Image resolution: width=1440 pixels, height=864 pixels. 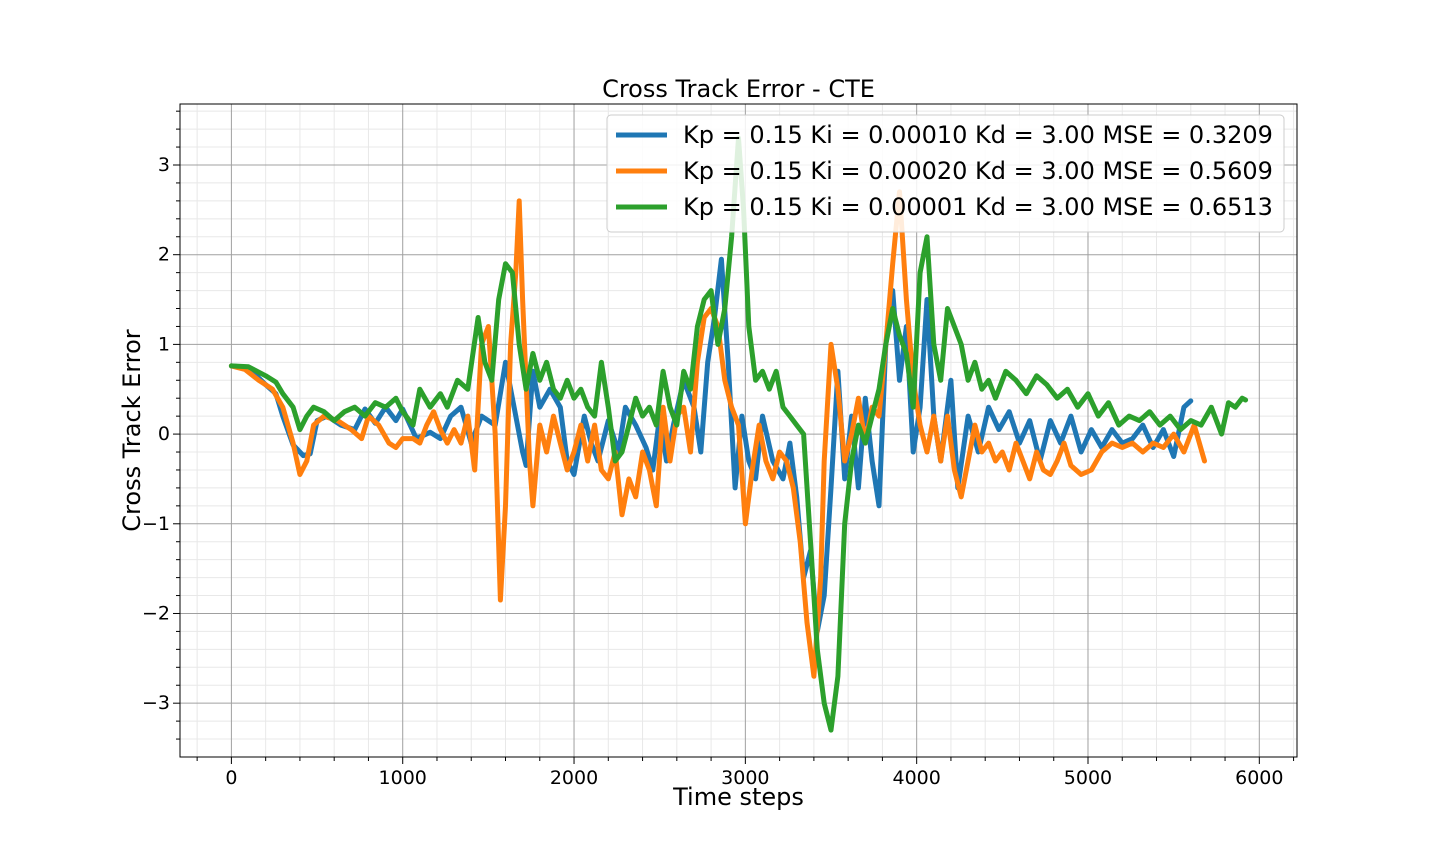 I want to click on y-tick-label: 3, so click(x=164, y=165).